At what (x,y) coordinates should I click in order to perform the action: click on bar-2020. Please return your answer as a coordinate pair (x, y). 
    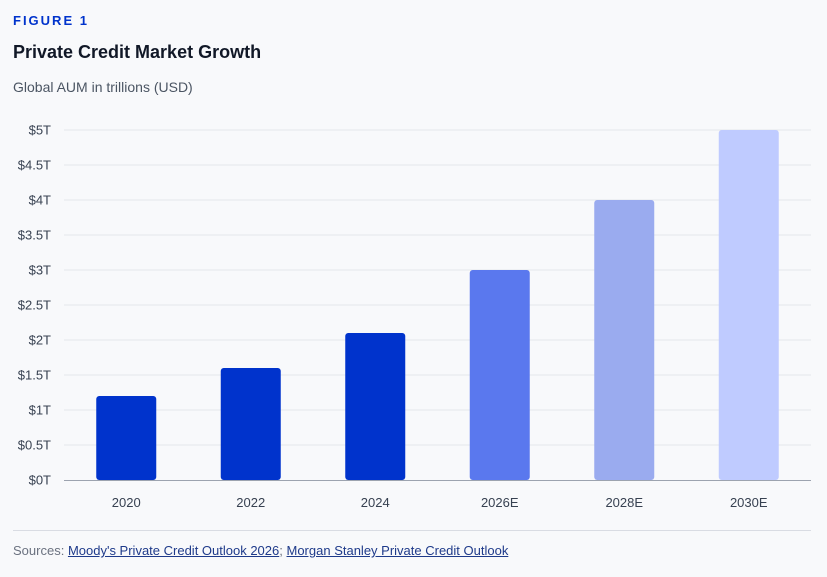
    Looking at the image, I should click on (126, 438).